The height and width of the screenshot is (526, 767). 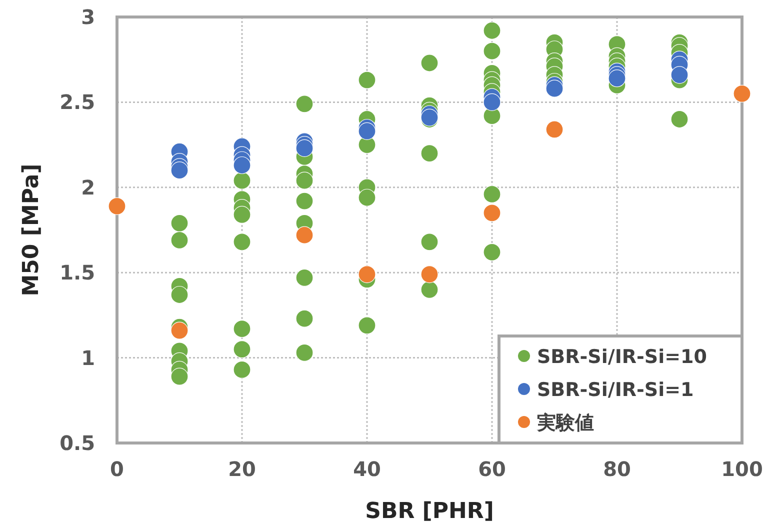 I want to click on legend-label: 実験値, so click(x=565, y=423).